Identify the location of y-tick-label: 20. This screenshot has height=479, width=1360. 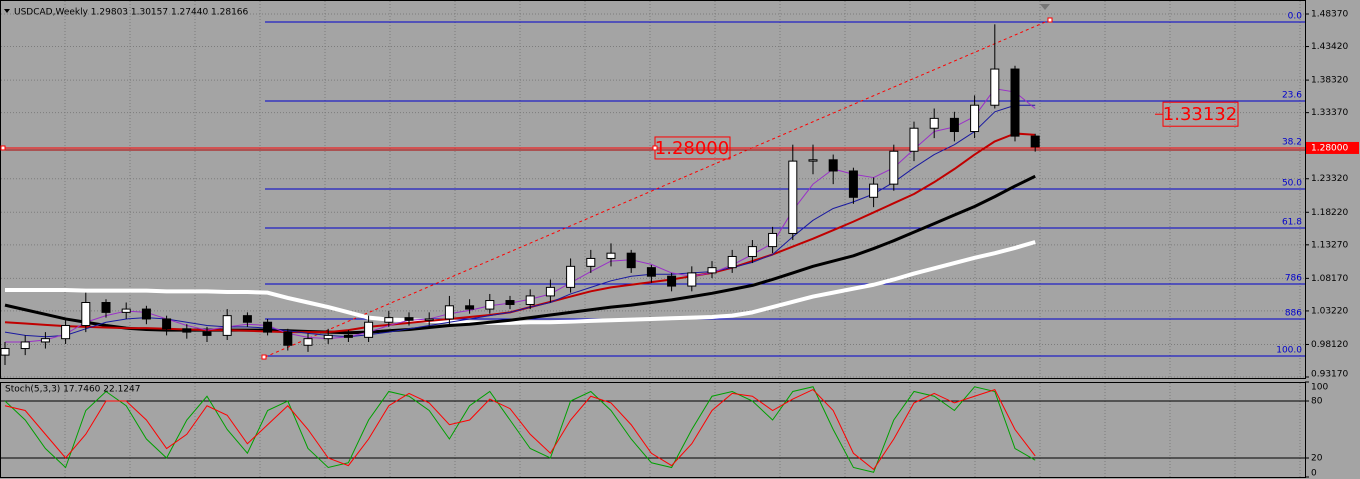
(1317, 459).